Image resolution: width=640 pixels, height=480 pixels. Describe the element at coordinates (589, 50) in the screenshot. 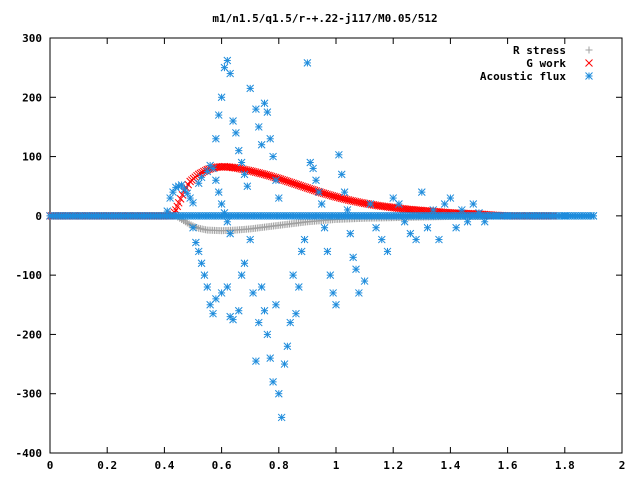

I see `legend-marker` at that location.